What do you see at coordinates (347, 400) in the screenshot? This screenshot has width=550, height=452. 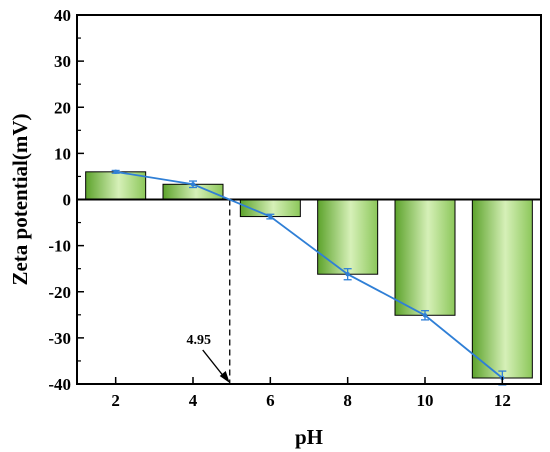 I see `x-tick-label-8: 8` at bounding box center [347, 400].